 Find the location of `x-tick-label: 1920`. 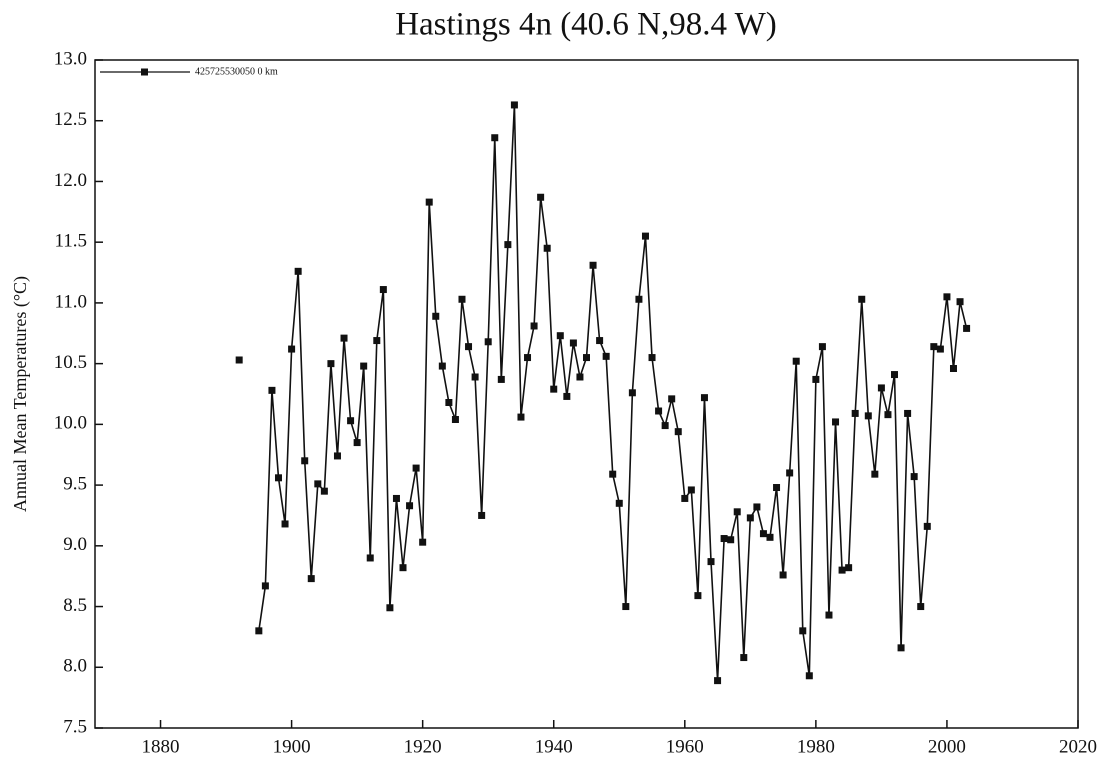

x-tick-label: 1920 is located at coordinates (423, 746).